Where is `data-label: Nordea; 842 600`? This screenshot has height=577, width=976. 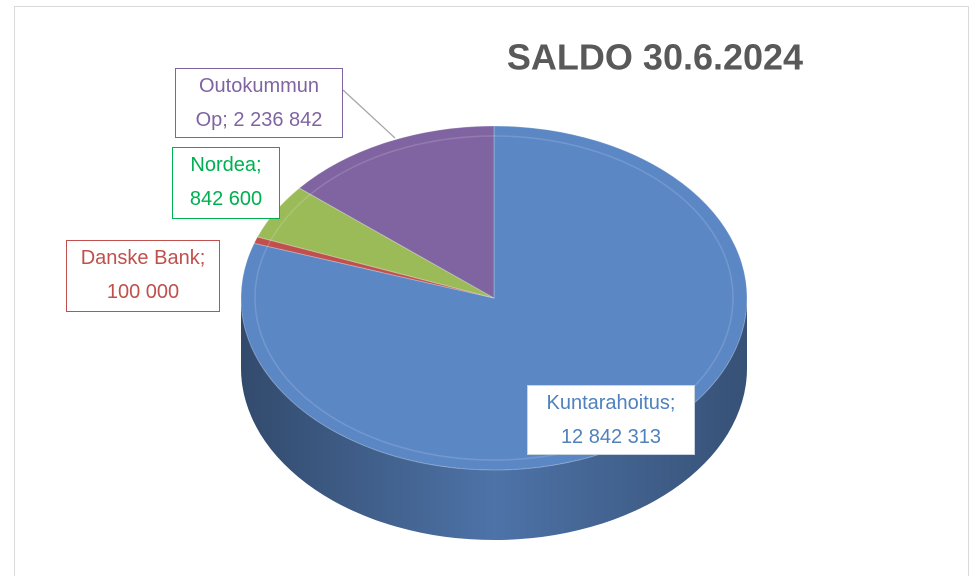 data-label: Nordea; 842 600 is located at coordinates (226, 183).